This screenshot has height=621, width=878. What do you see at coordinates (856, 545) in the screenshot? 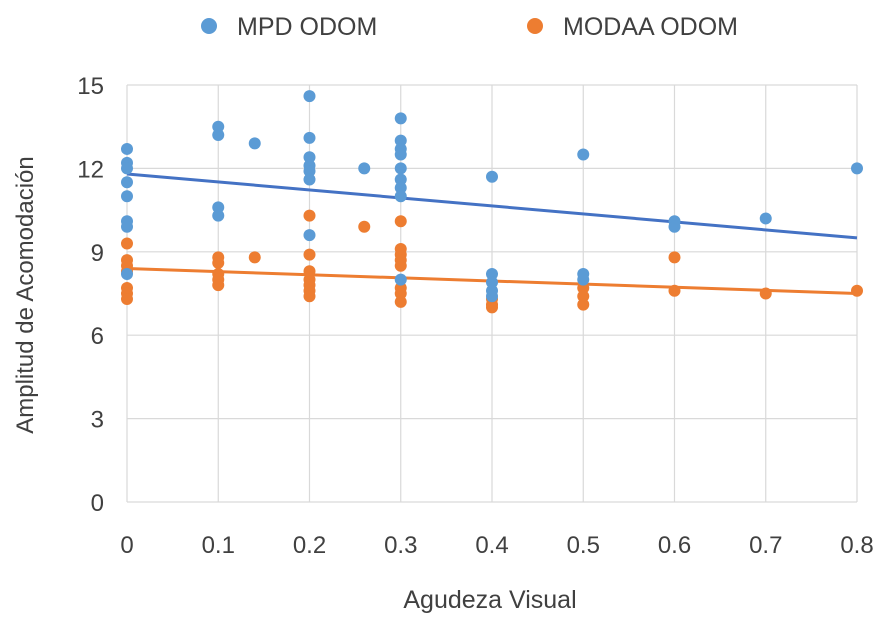
I see `x-tick-label: 0.8` at bounding box center [856, 545].